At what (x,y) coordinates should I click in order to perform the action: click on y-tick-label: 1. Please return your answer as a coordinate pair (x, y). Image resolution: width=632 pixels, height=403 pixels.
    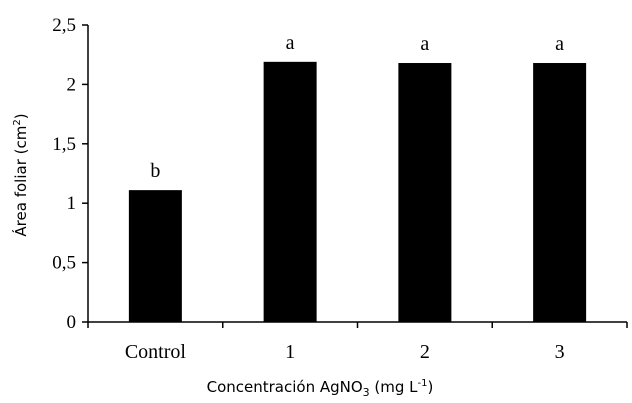
    Looking at the image, I should click on (72, 203).